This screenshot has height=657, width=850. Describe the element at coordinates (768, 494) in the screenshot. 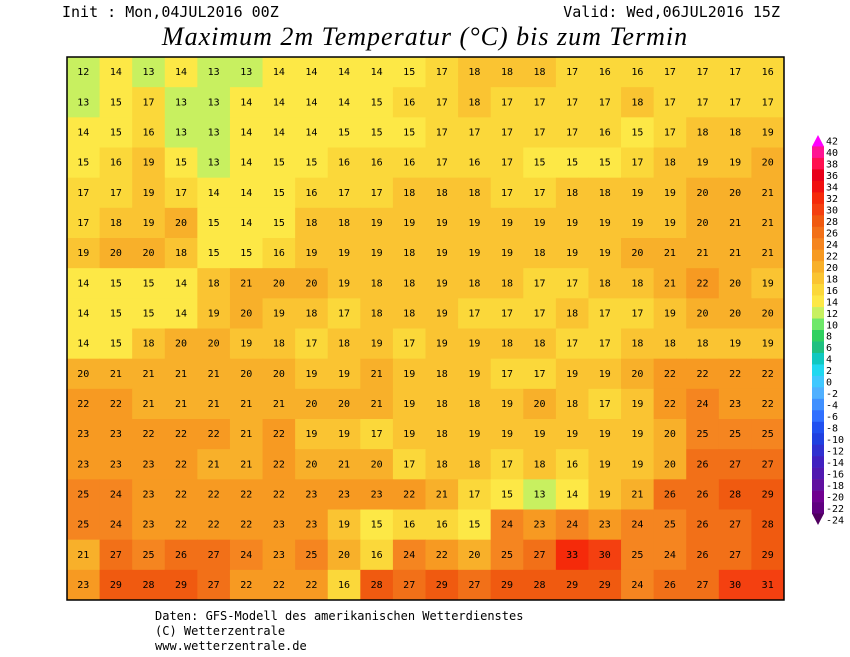

I see `temperature-label: 29` at that location.